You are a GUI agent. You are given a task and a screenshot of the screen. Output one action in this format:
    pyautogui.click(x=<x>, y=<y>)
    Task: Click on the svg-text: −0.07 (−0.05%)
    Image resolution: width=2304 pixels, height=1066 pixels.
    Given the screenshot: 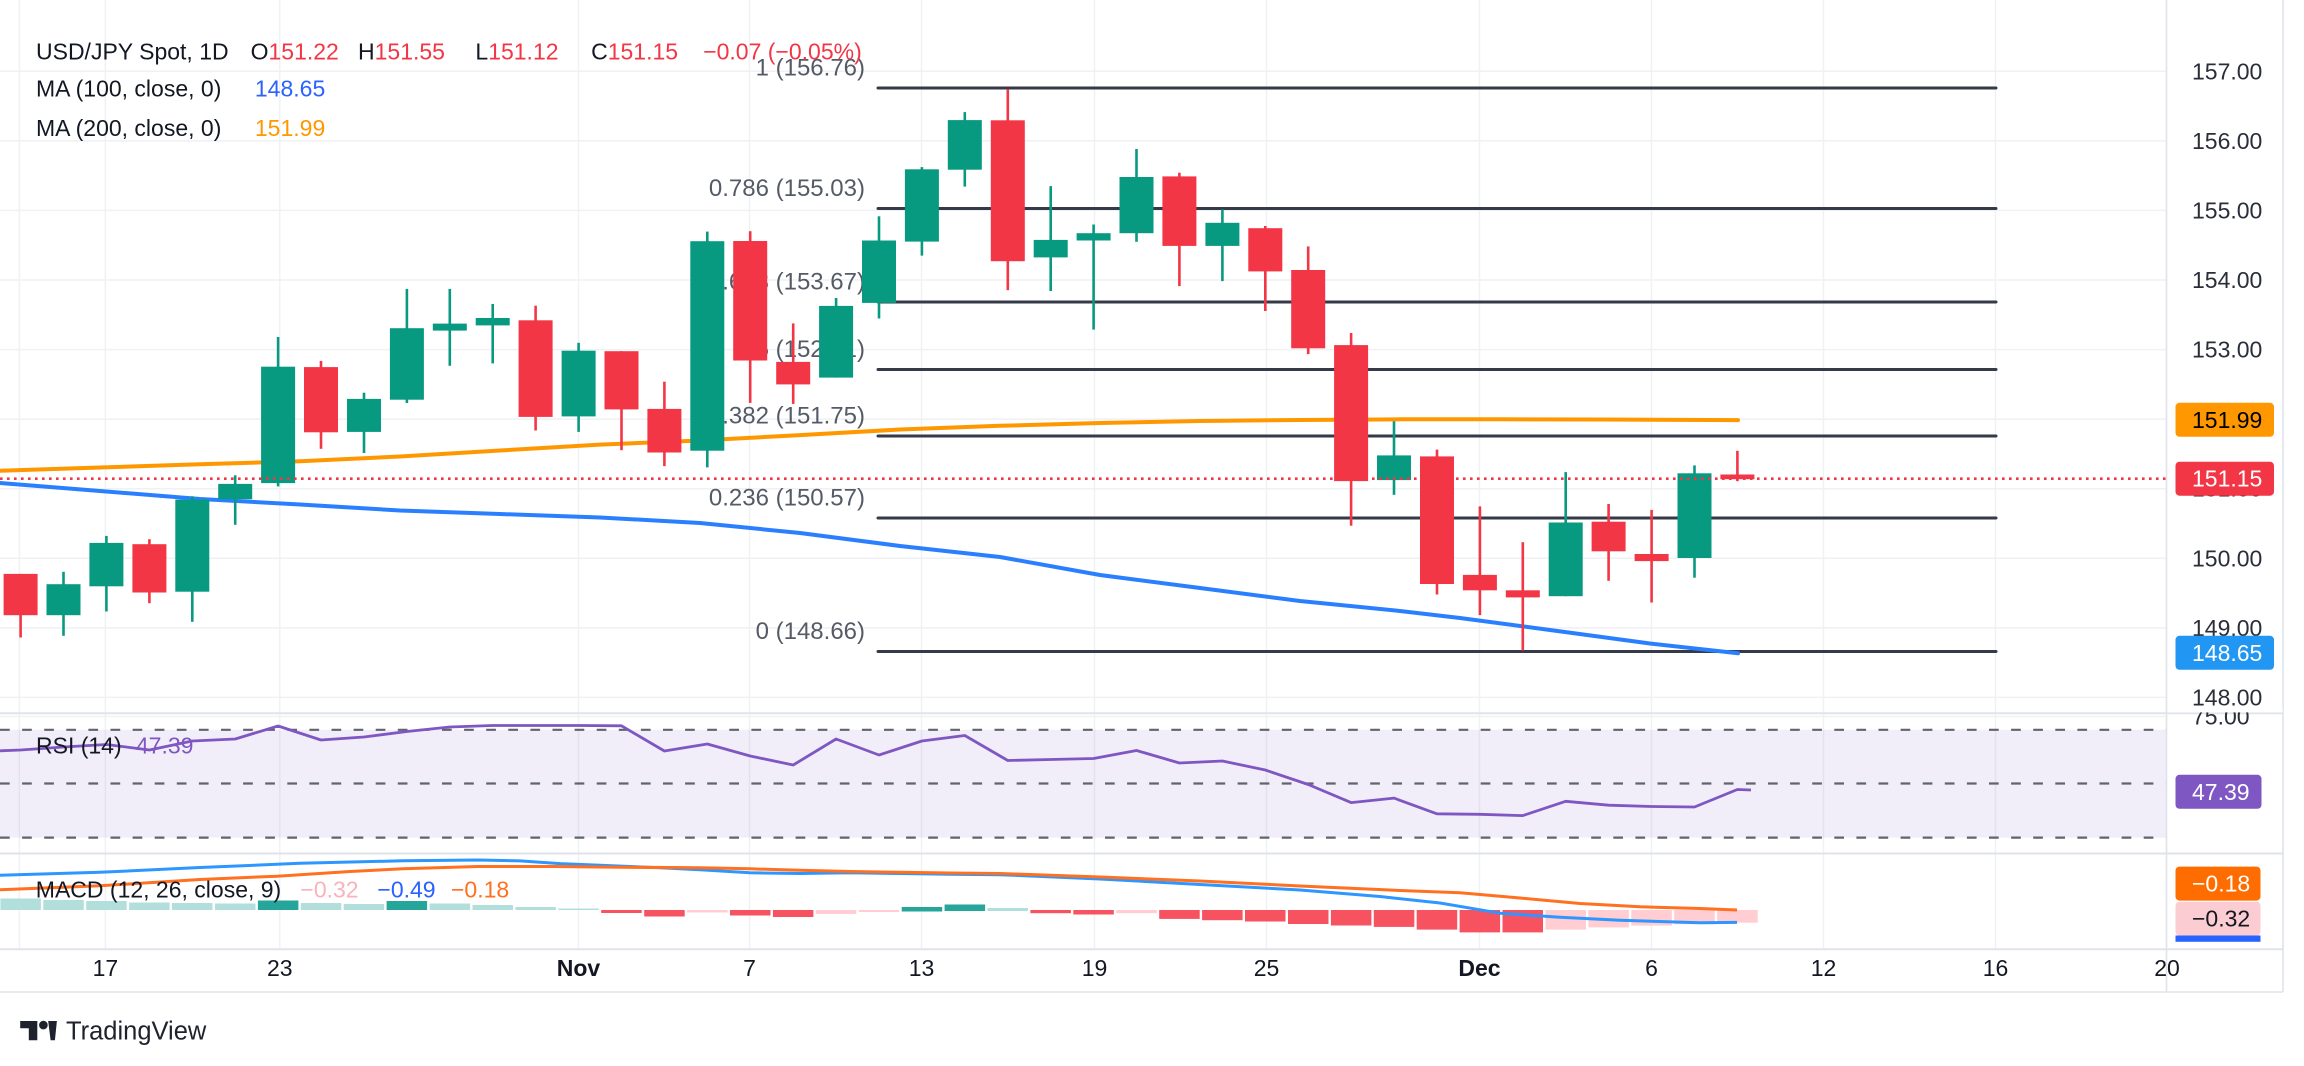 What is the action you would take?
    pyautogui.click(x=782, y=52)
    